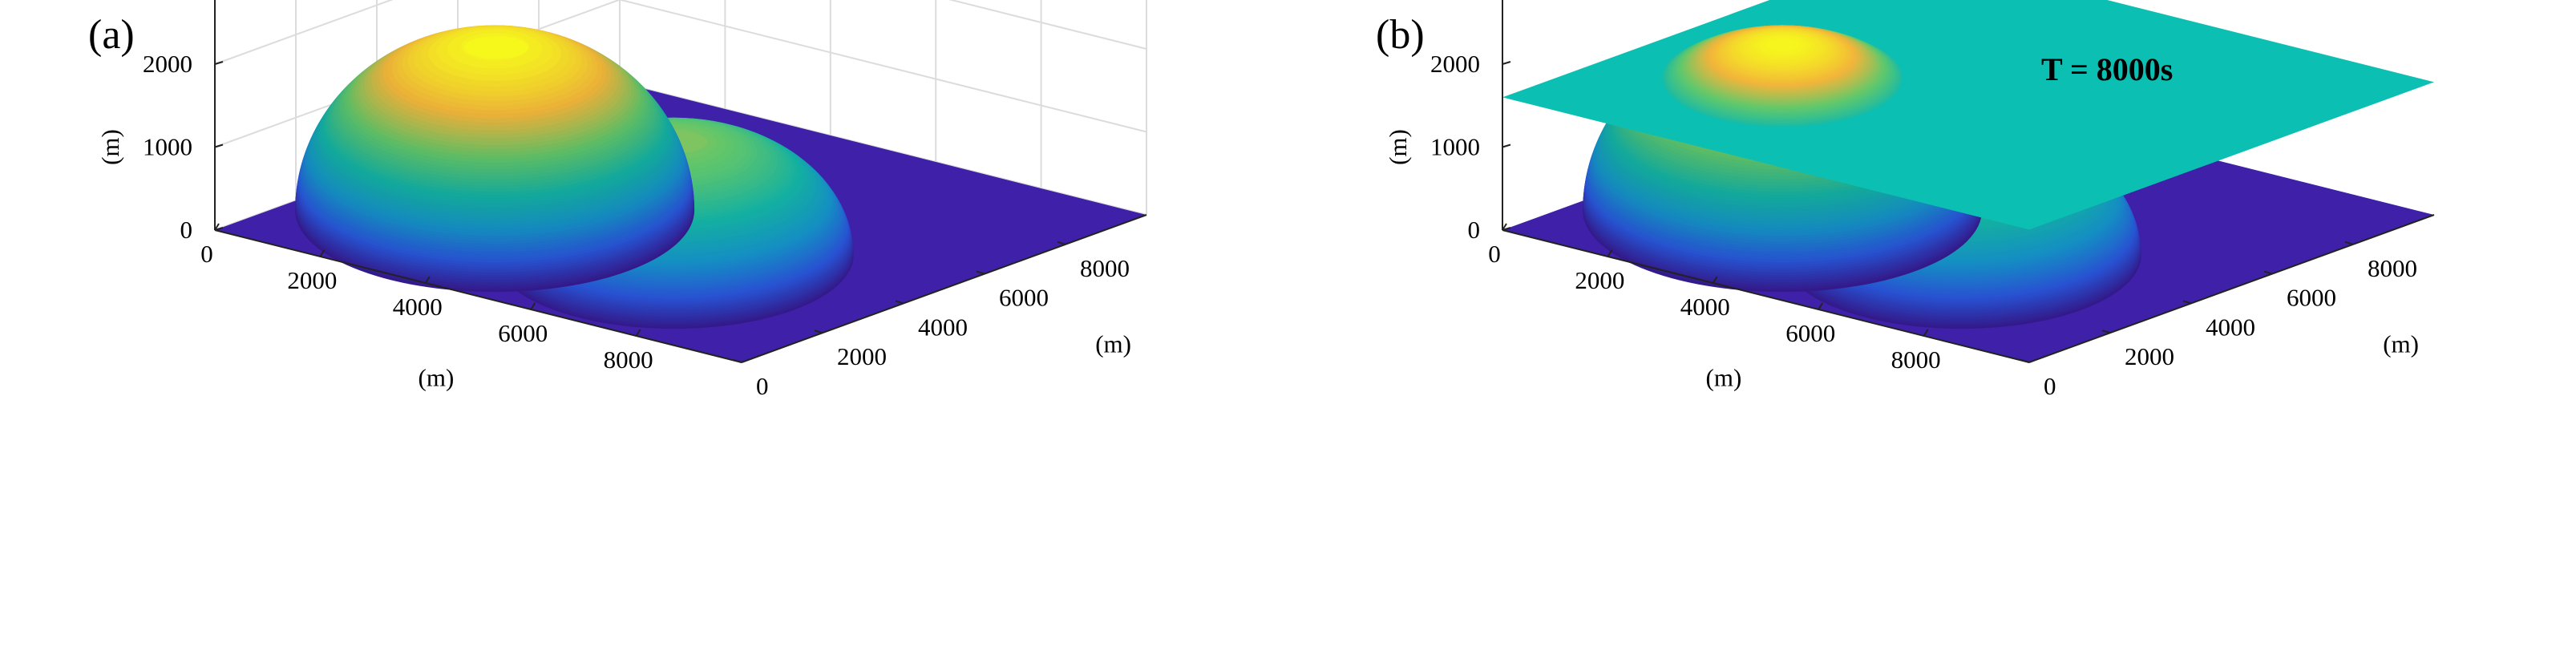 The image size is (2576, 671). I want to click on panel-label: (b), so click(1400, 35).